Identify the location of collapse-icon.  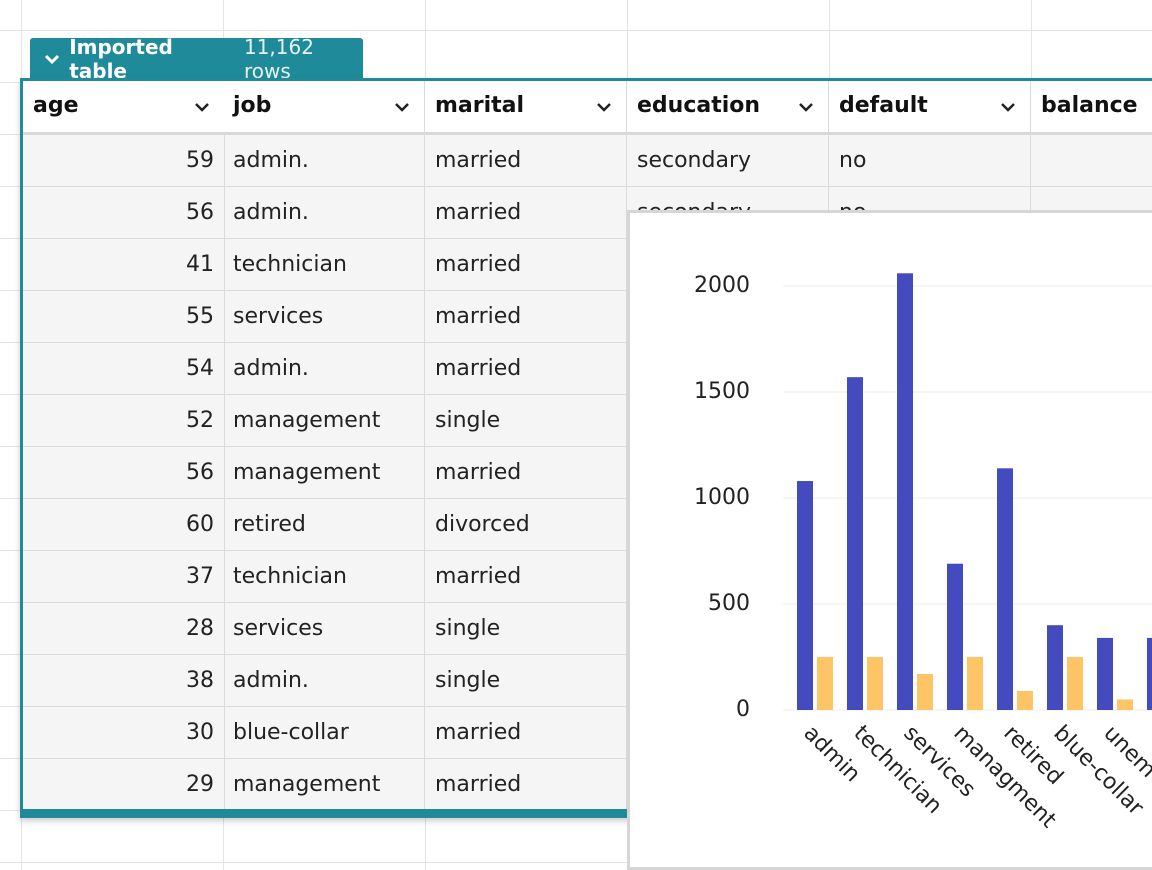
(51, 59).